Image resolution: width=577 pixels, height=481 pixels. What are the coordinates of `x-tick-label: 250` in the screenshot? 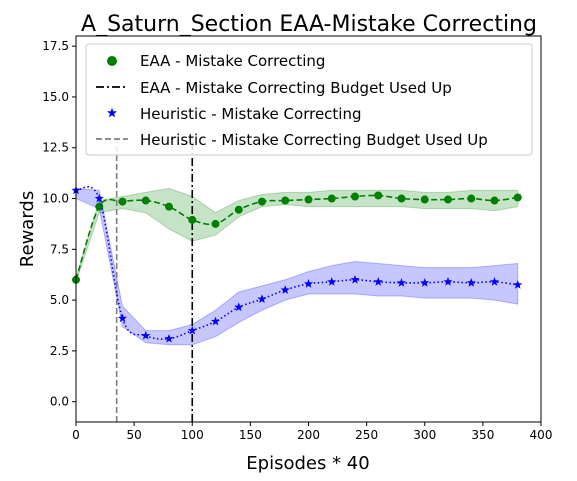 It's located at (366, 435).